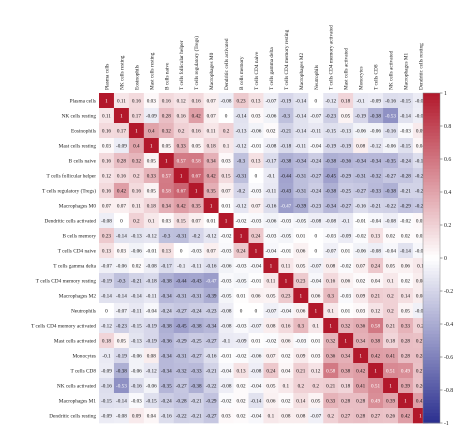 Image resolution: width=474 pixels, height=436 pixels. Describe the element at coordinates (83, 131) in the screenshot. I see `row-label: Eosinophils` at that location.